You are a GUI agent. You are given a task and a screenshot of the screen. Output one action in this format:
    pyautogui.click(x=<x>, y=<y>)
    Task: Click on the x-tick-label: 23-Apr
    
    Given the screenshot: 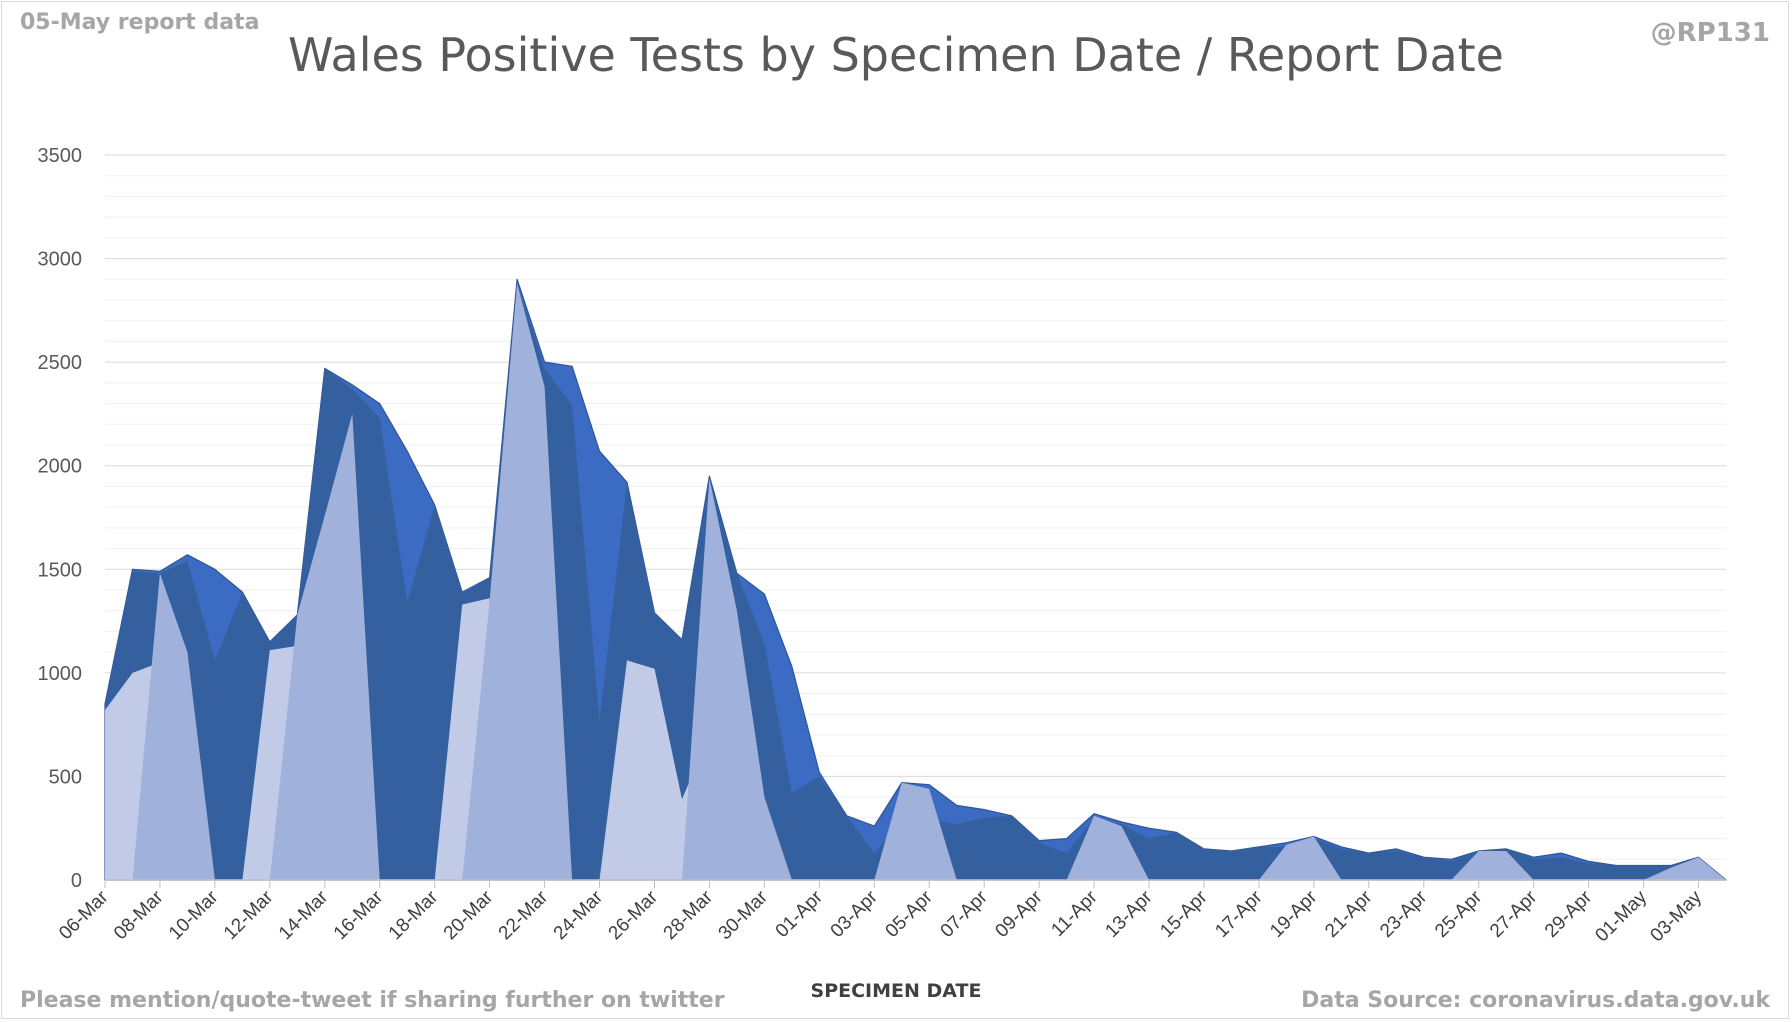 What is the action you would take?
    pyautogui.click(x=1404, y=914)
    